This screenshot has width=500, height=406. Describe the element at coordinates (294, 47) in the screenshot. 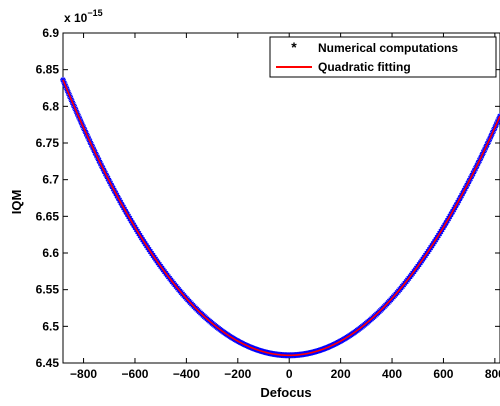

I see `legend-marker-numerical: *` at that location.